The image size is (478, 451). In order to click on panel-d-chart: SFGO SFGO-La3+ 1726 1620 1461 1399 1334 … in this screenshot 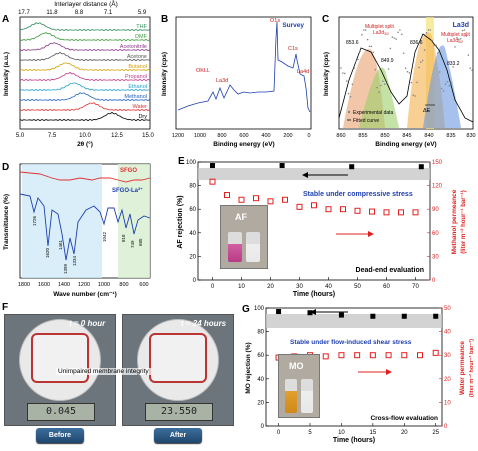, I will do `click(77, 230)`.